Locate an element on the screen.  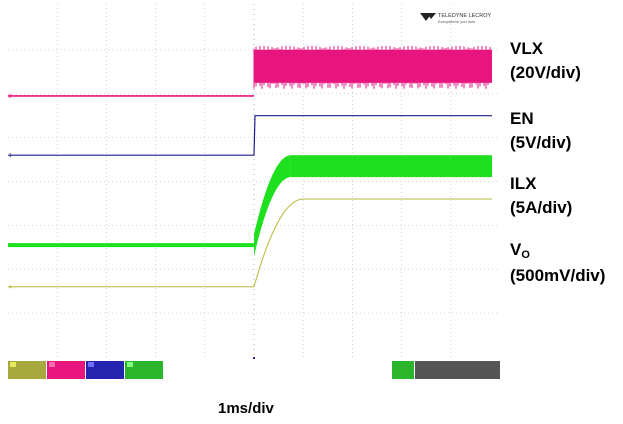
channel-marker-2: 1 is located at coordinates (10, 156).